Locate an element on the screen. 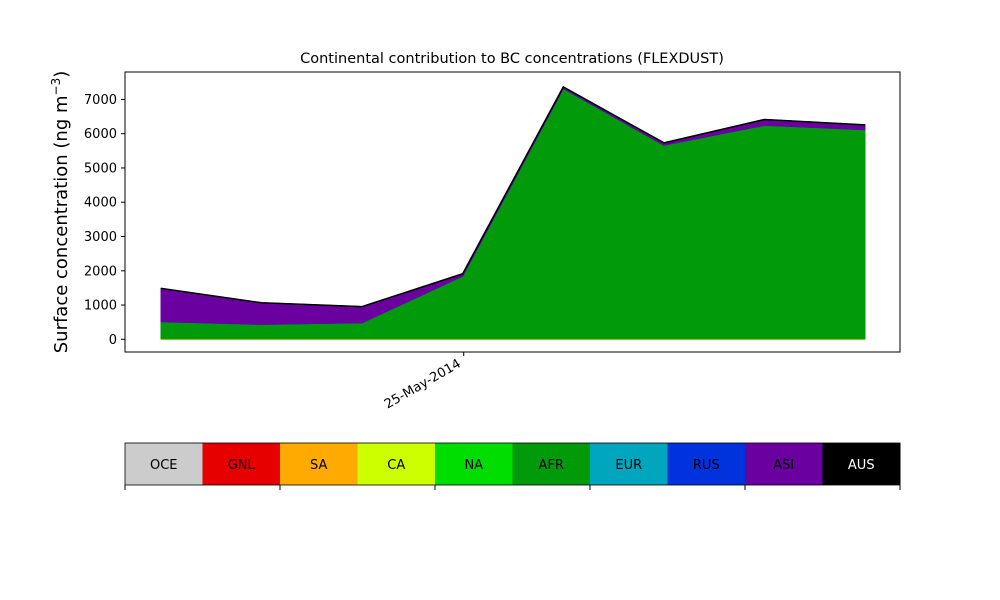 The image size is (1000, 600). colorbar-swatch-rus is located at coordinates (706, 464).